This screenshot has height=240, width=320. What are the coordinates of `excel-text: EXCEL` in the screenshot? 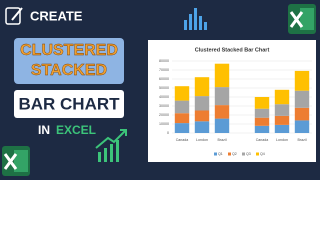 It's located at (76, 130).